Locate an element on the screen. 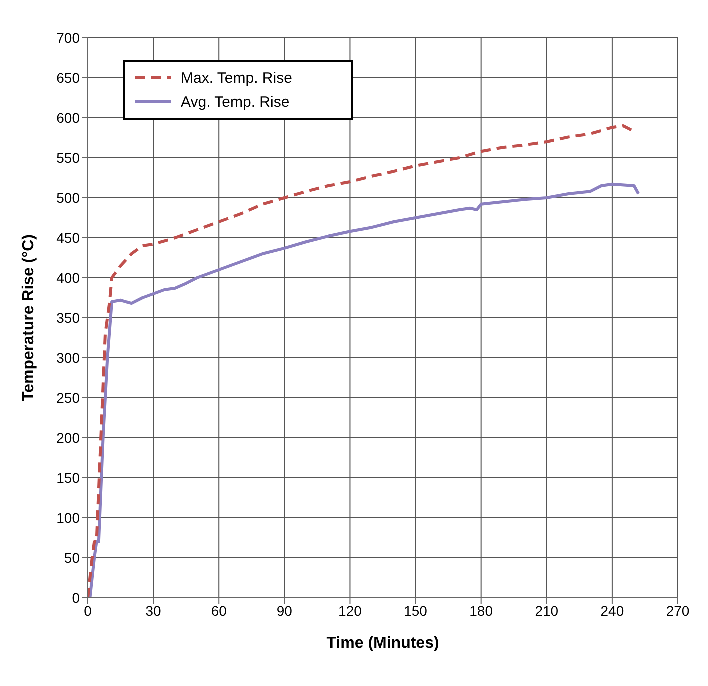 Image resolution: width=708 pixels, height=686 pixels. legend-label: Avg. Temp. Rise is located at coordinates (235, 102).